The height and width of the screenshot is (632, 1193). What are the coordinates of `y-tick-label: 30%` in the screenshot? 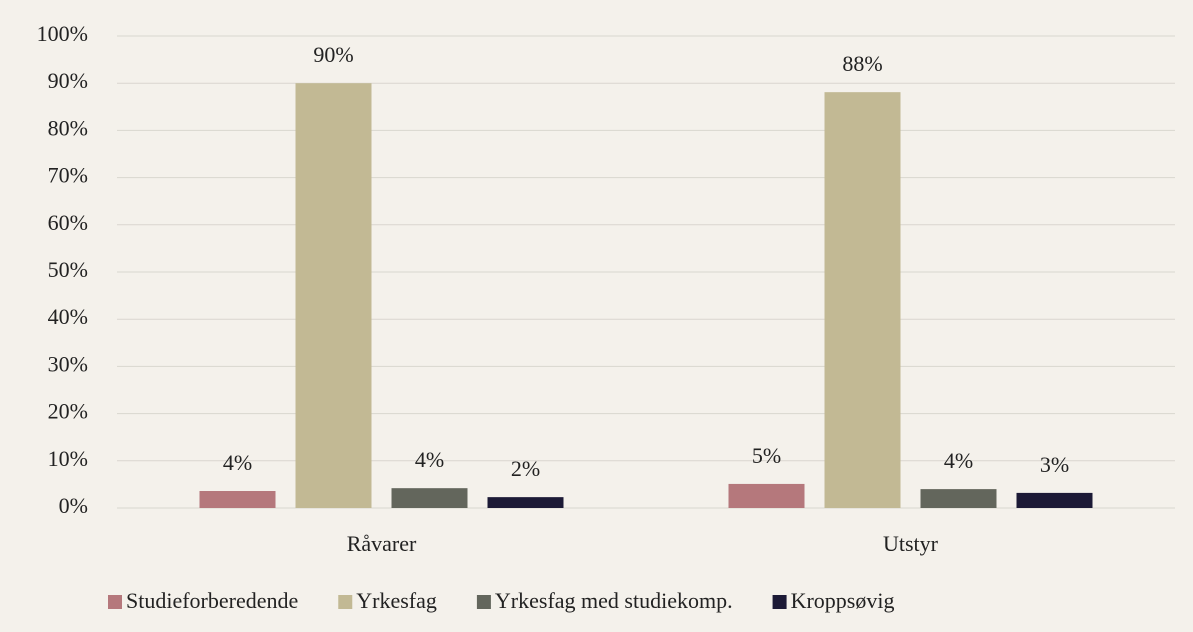 It's located at (68, 363).